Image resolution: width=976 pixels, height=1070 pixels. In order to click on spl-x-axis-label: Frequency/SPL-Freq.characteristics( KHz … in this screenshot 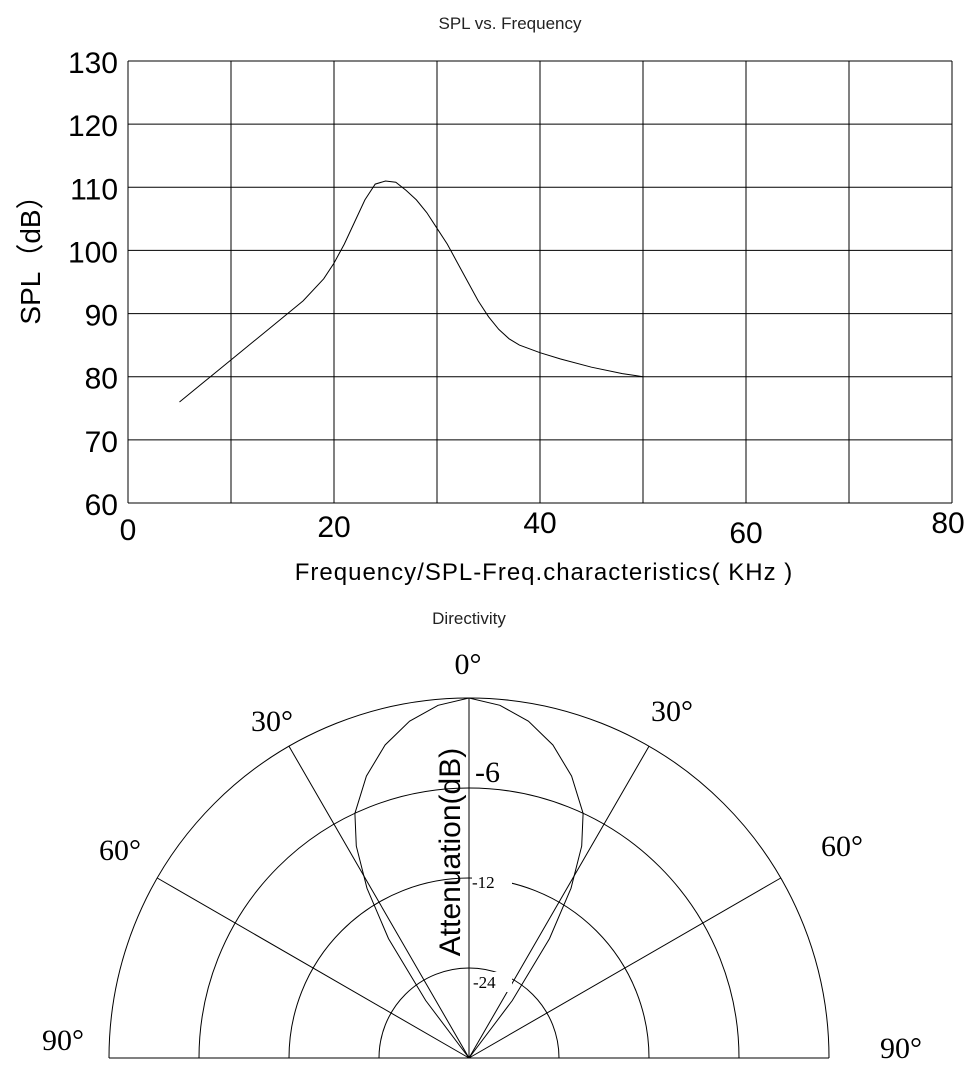, I will do `click(544, 572)`.